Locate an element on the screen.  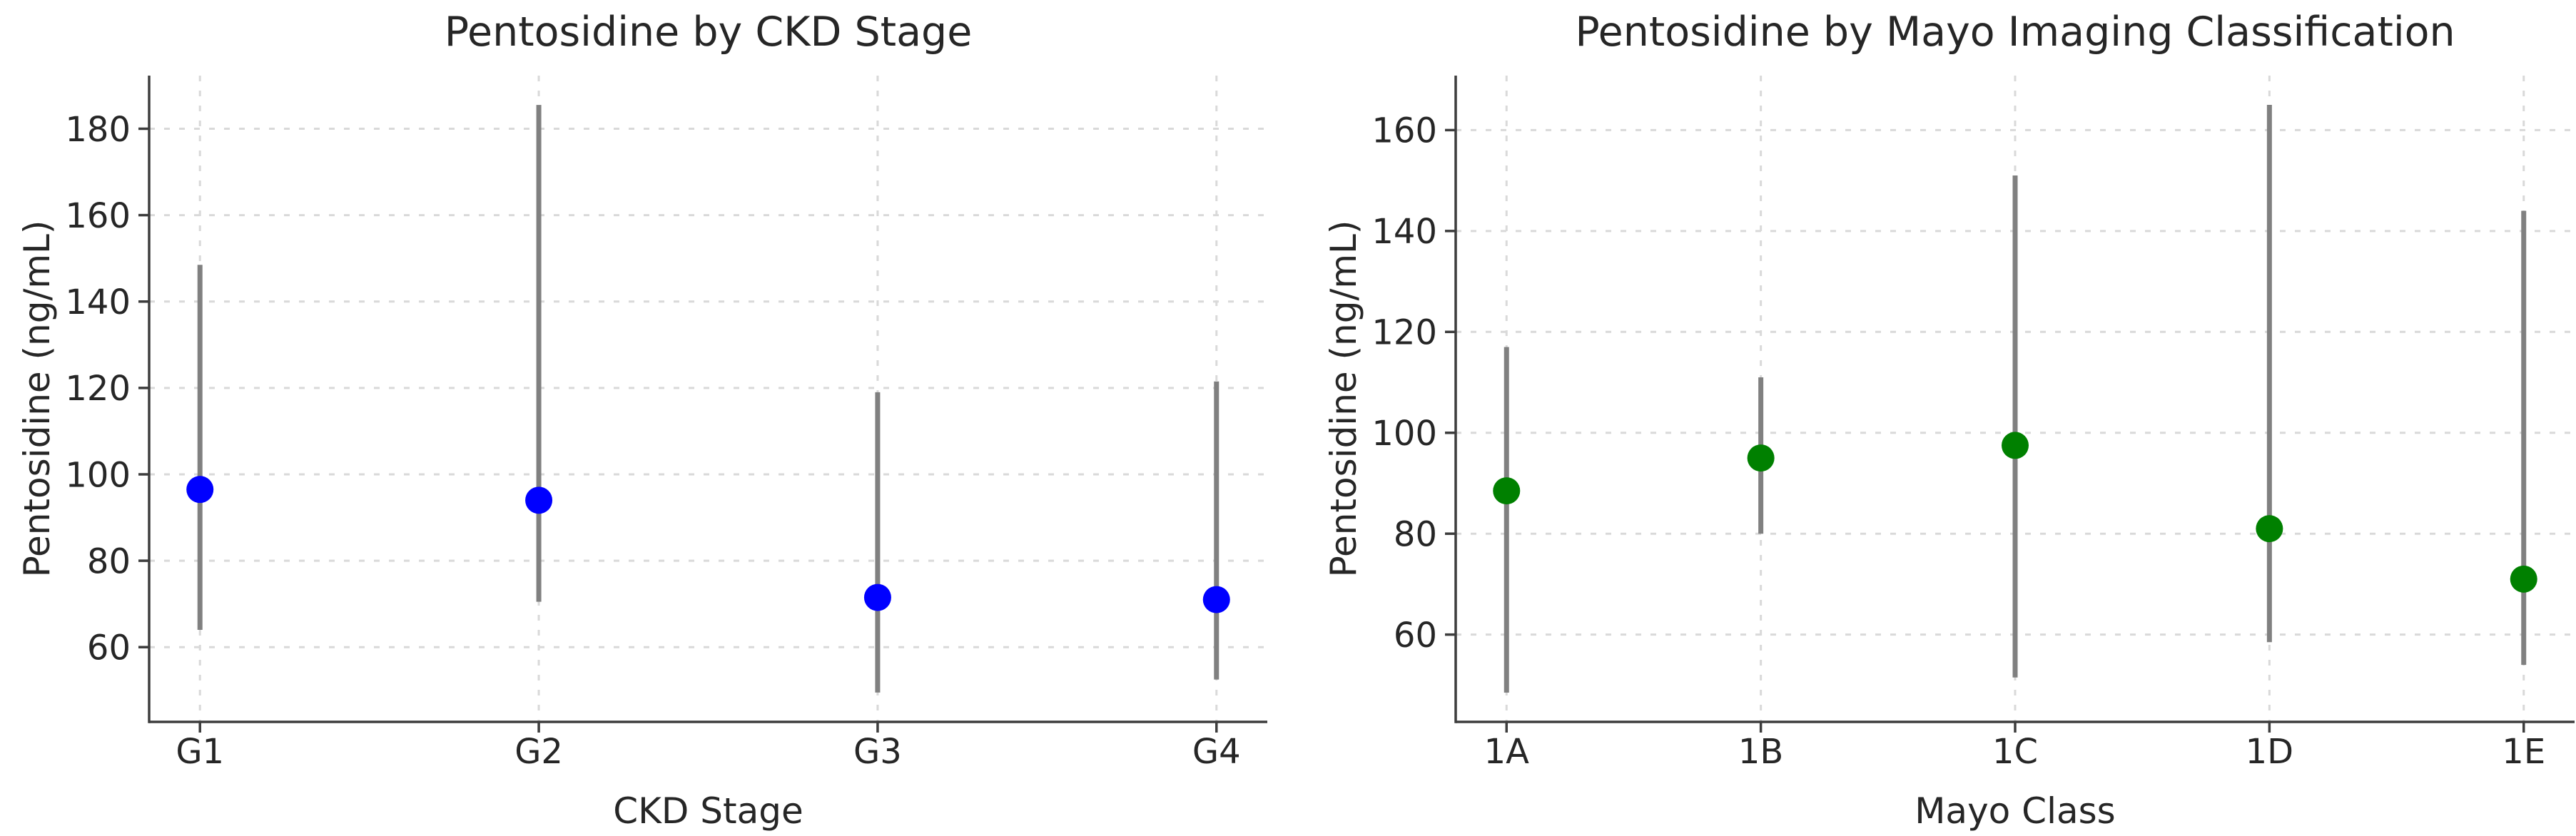
y-tick-label: 180 is located at coordinates (98, 130).